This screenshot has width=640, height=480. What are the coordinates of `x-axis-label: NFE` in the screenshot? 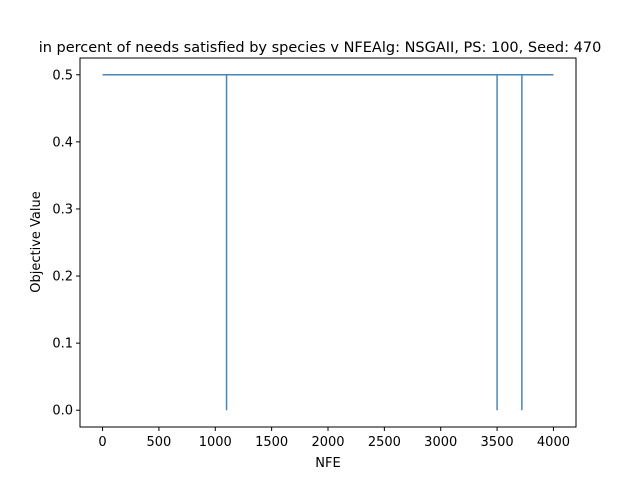 It's located at (327, 463).